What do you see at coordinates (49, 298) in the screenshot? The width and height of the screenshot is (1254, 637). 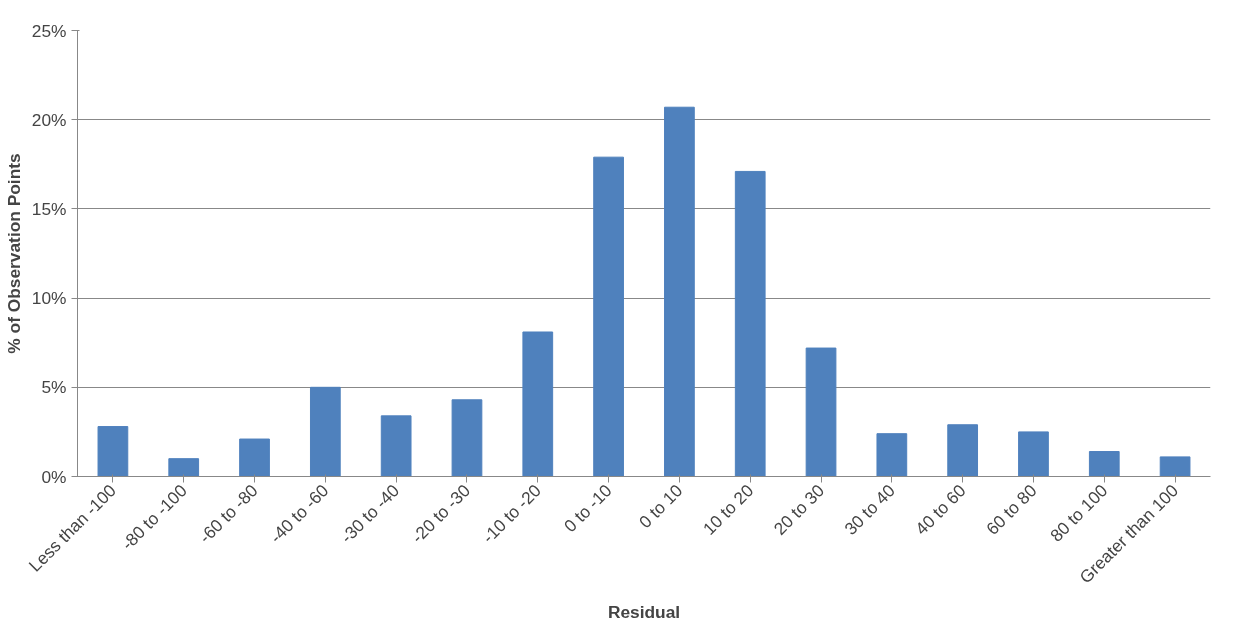 I see `y-tick-label: 10%` at bounding box center [49, 298].